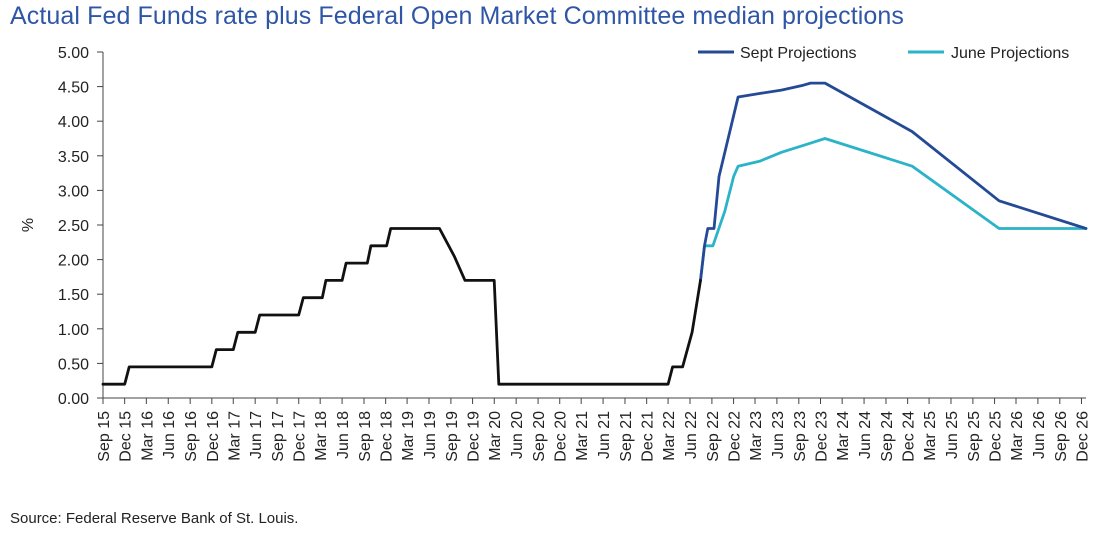 The image size is (1098, 536). I want to click on x-tick-label: Sep 23, so click(800, 436).